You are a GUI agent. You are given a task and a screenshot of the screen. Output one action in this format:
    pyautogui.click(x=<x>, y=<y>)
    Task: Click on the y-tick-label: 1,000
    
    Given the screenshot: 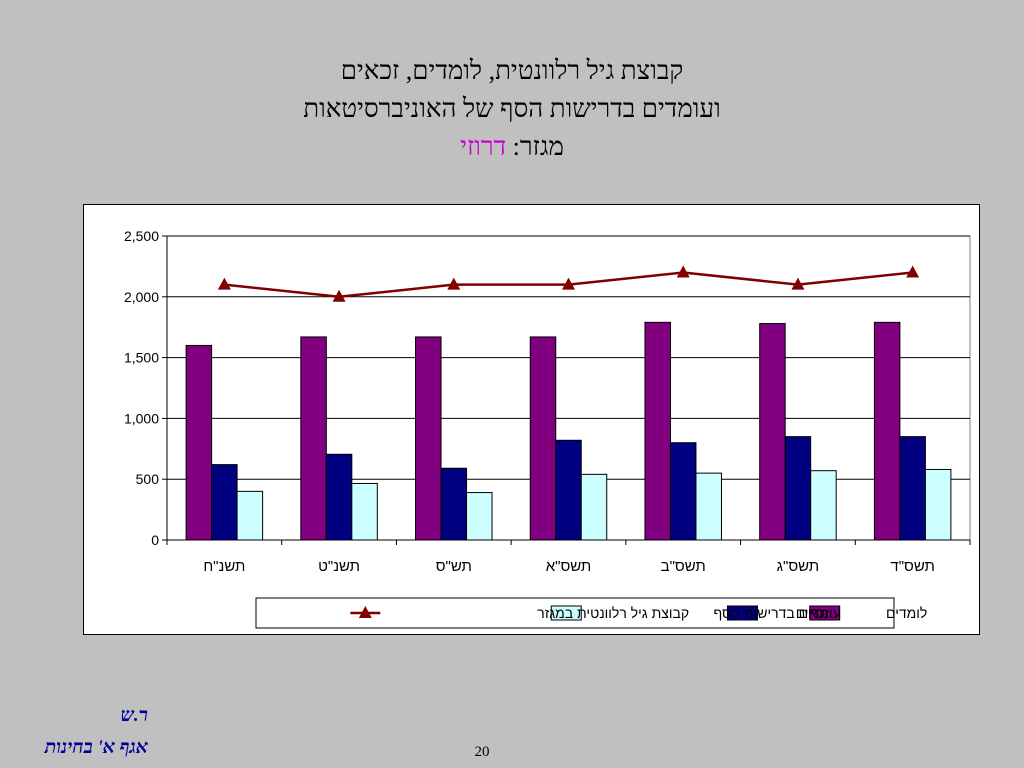 What is the action you would take?
    pyautogui.click(x=141, y=418)
    